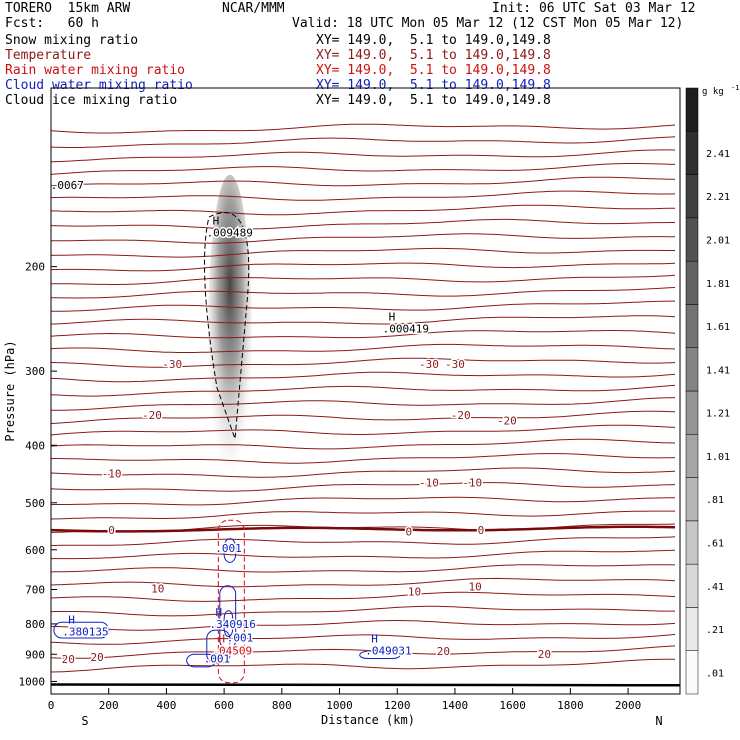  What do you see at coordinates (35, 445) in the screenshot?
I see `y-tick-label: 400` at bounding box center [35, 445].